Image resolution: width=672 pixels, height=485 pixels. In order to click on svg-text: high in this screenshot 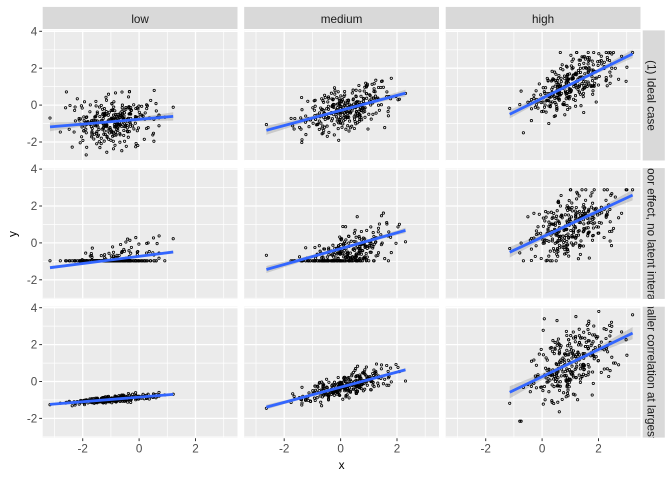, I will do `click(543, 19)`.